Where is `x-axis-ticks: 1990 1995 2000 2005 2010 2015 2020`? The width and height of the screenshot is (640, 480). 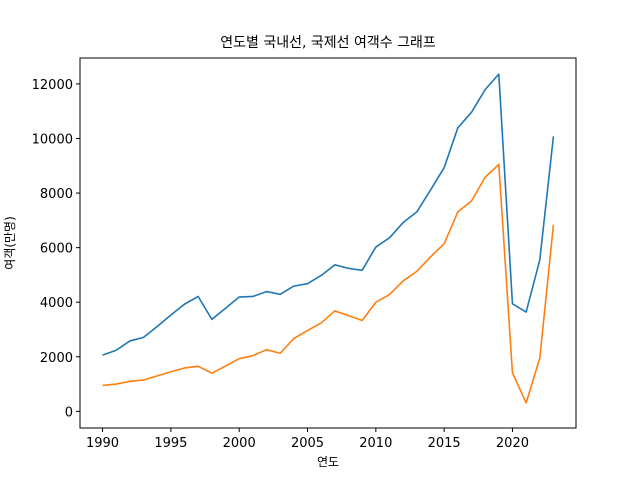
x-axis-ticks: 1990 1995 2000 2005 2010 2015 2020 is located at coordinates (307, 439).